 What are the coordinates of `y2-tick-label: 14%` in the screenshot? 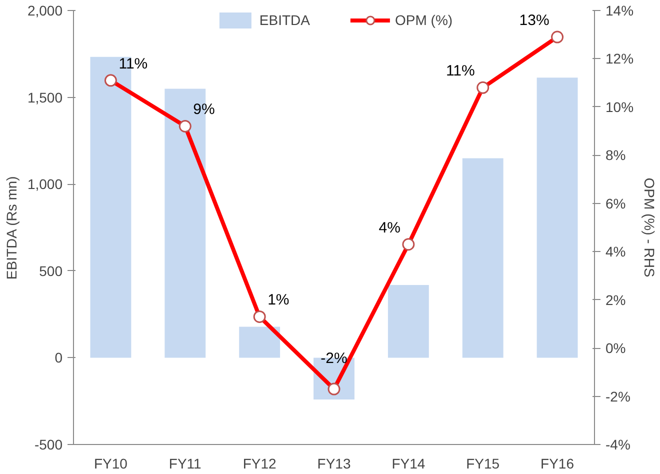 It's located at (620, 10).